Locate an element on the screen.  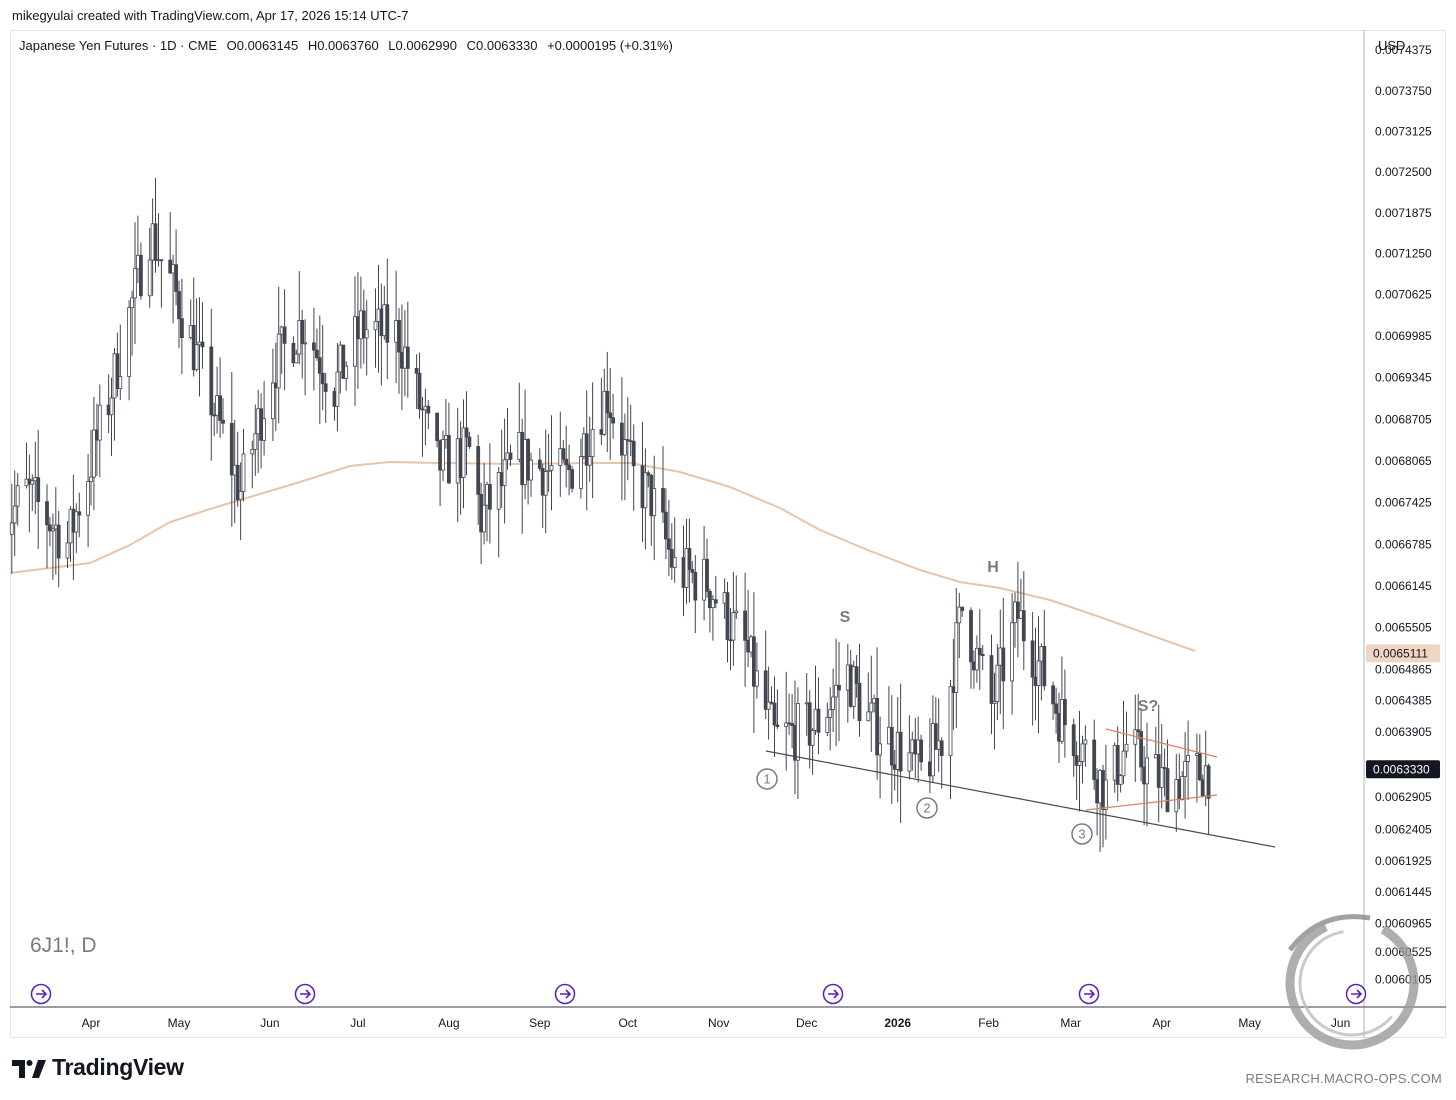
price-tick-label: 0.0062905 is located at coordinates (1403, 797).